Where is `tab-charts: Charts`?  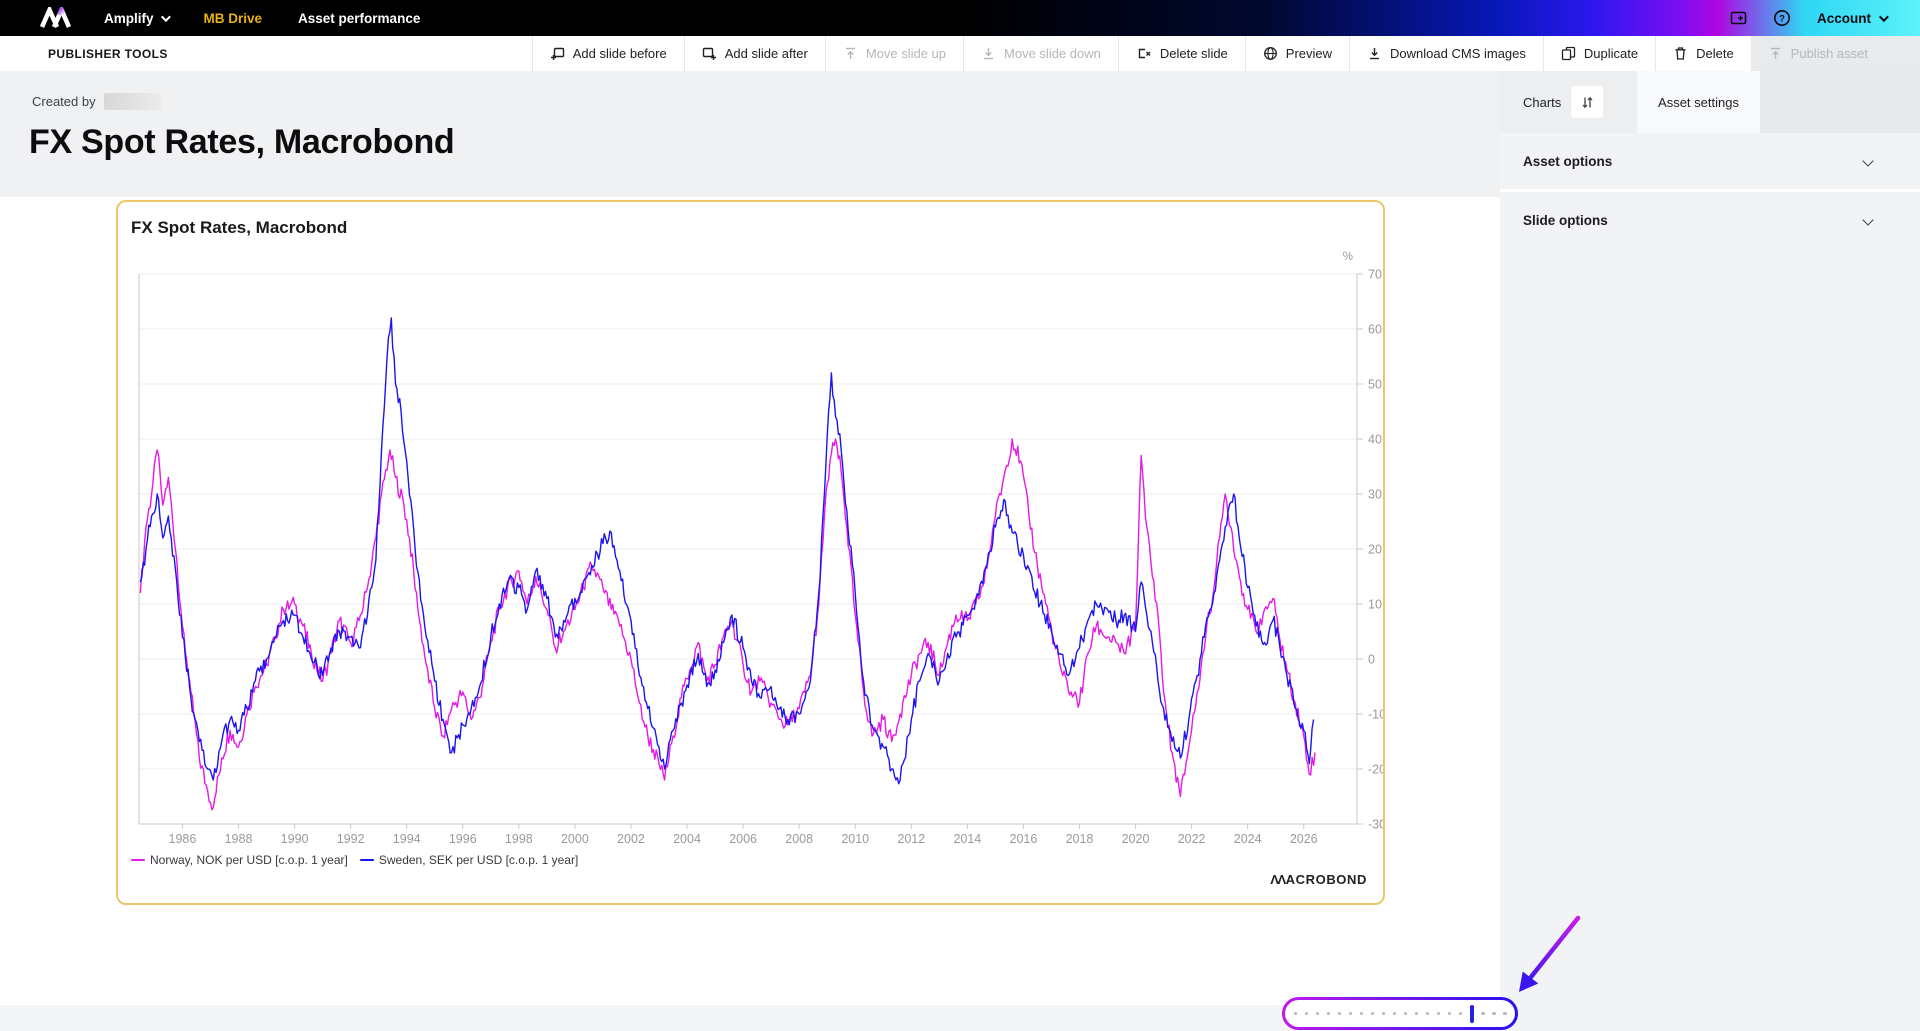 tab-charts: Charts is located at coordinates (1568, 102).